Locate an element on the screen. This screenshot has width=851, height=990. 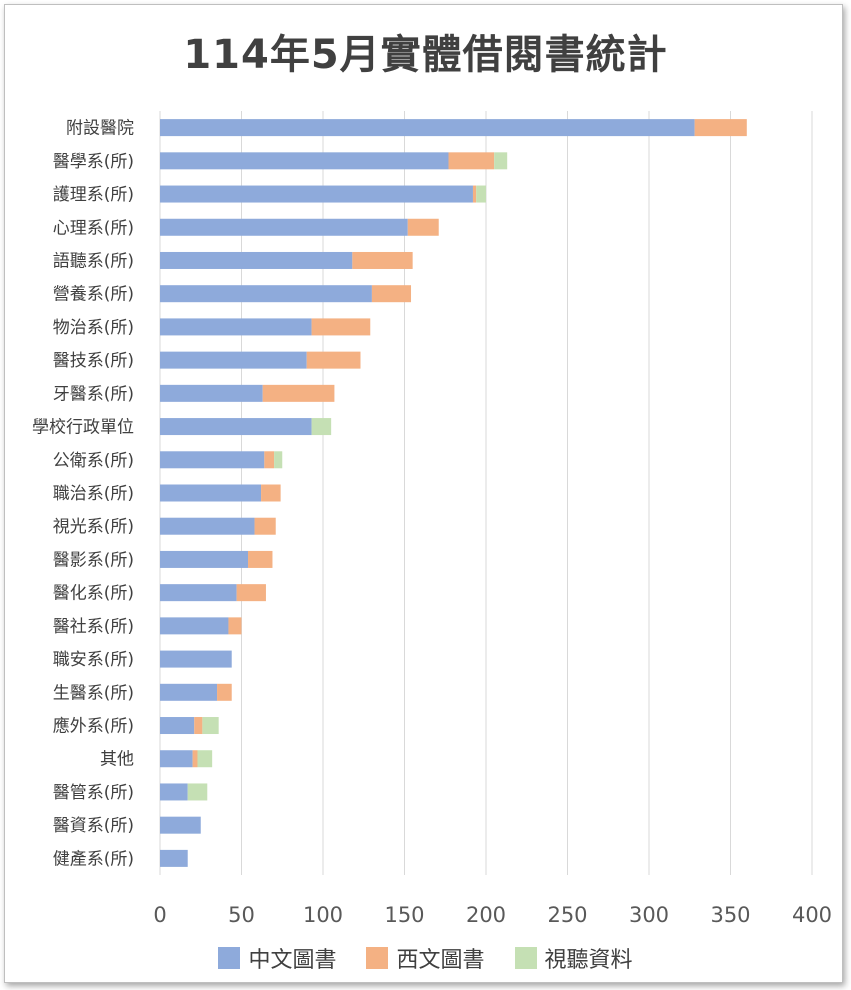
category-label: 學校行政單位 is located at coordinates (83, 428).